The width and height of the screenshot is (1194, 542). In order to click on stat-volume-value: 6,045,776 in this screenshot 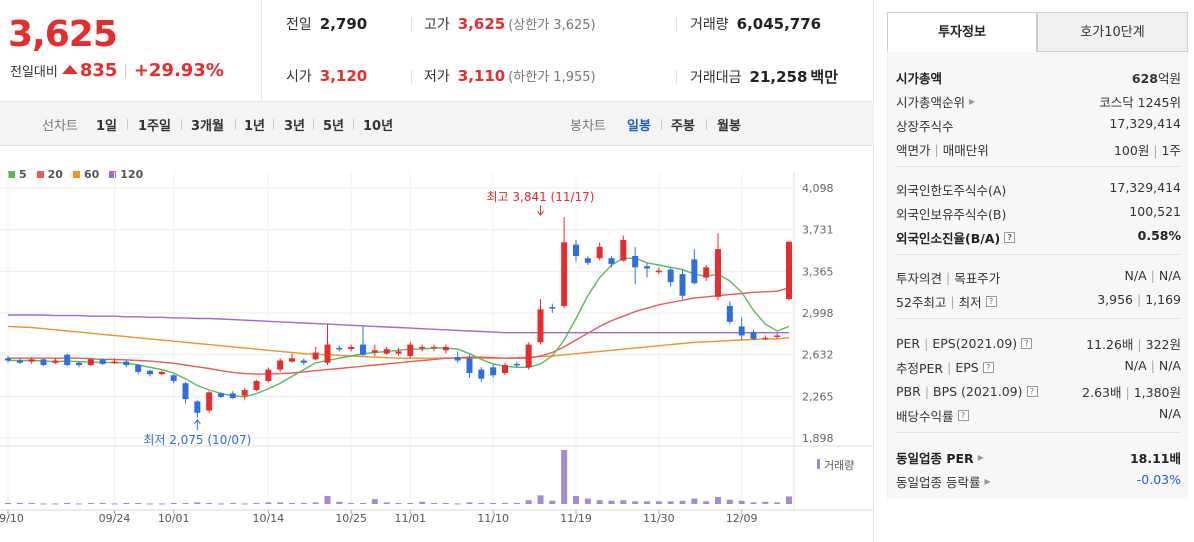, I will do `click(779, 24)`.